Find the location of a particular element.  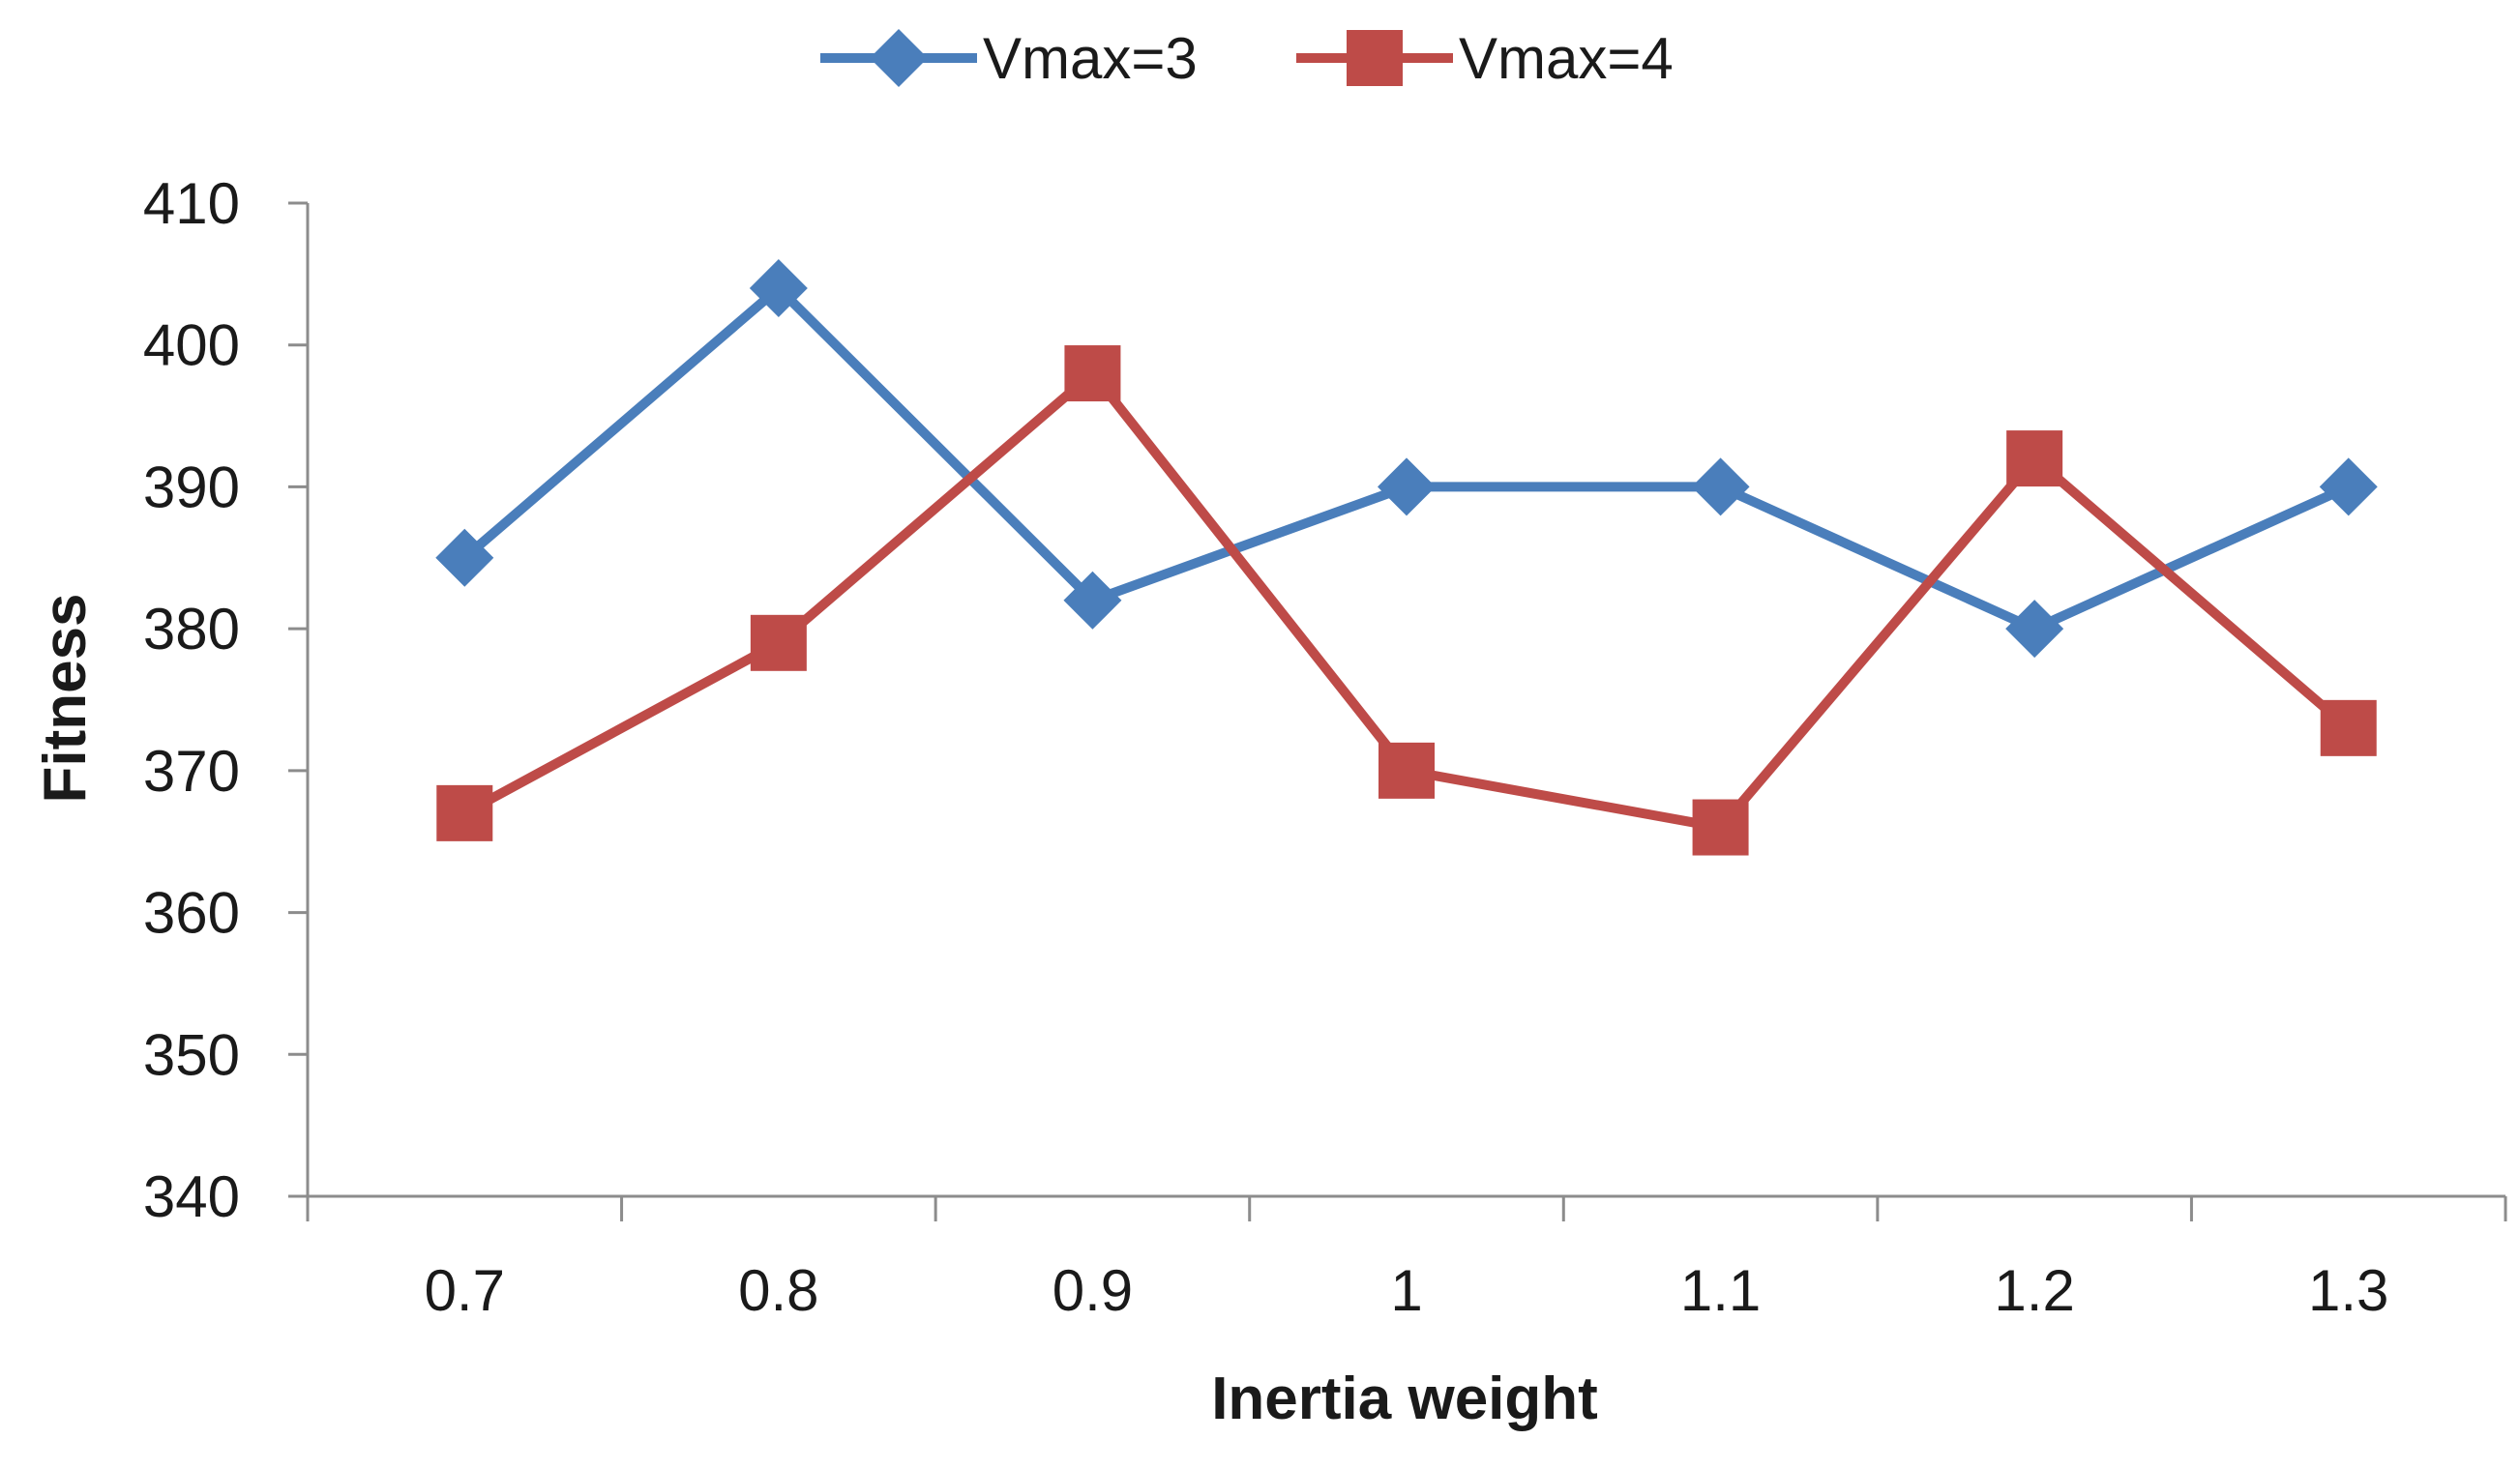

legend-item: Vmax=3 is located at coordinates (1009, 58).